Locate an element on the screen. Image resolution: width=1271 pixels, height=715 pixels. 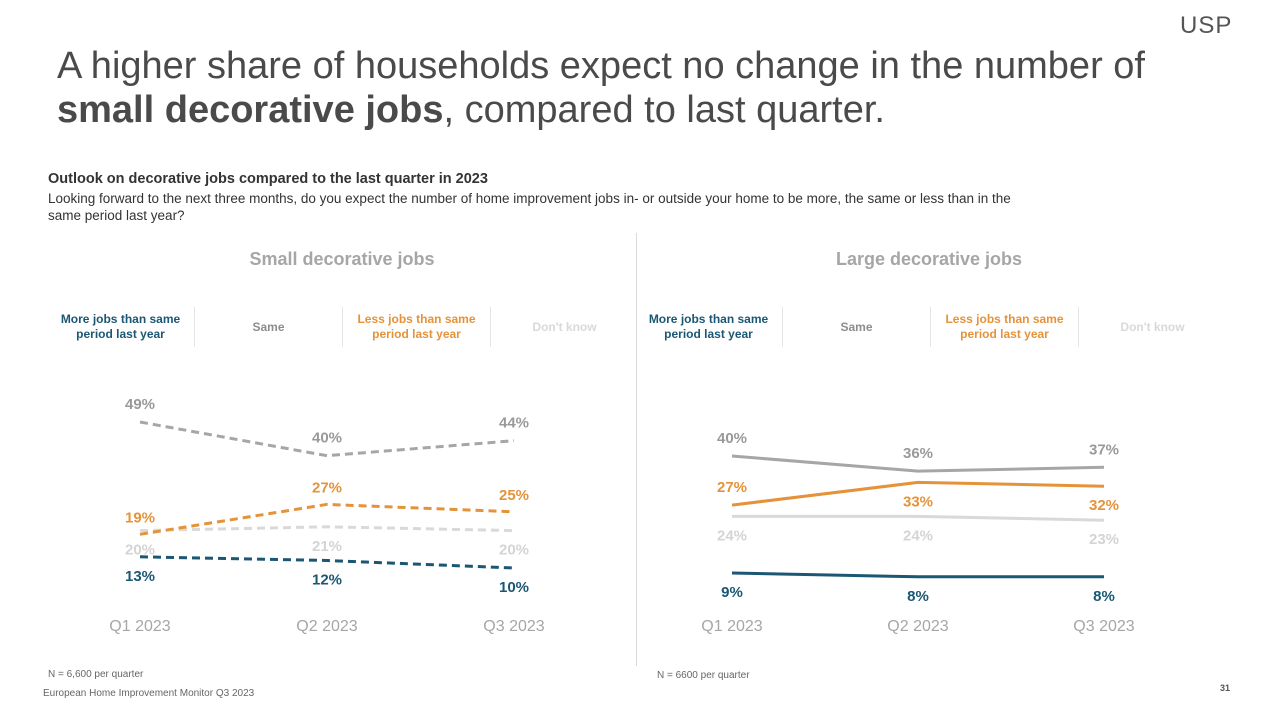
data-label-more: 12% is located at coordinates (327, 580).